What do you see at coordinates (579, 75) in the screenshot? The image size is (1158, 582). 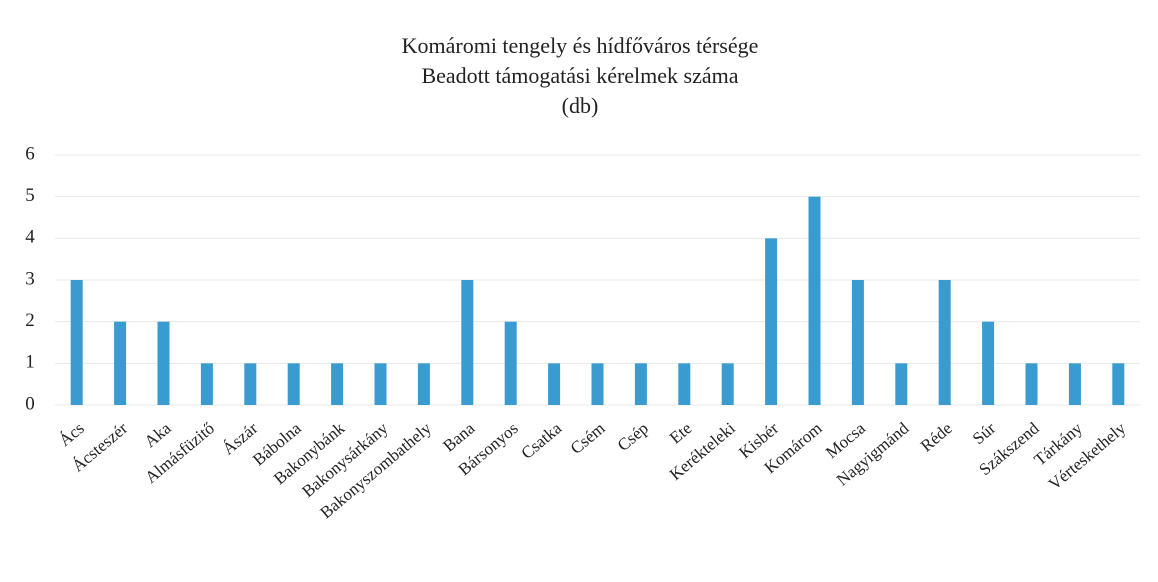 I see `chart-title: Beadott támogatási kérelmek száma` at bounding box center [579, 75].